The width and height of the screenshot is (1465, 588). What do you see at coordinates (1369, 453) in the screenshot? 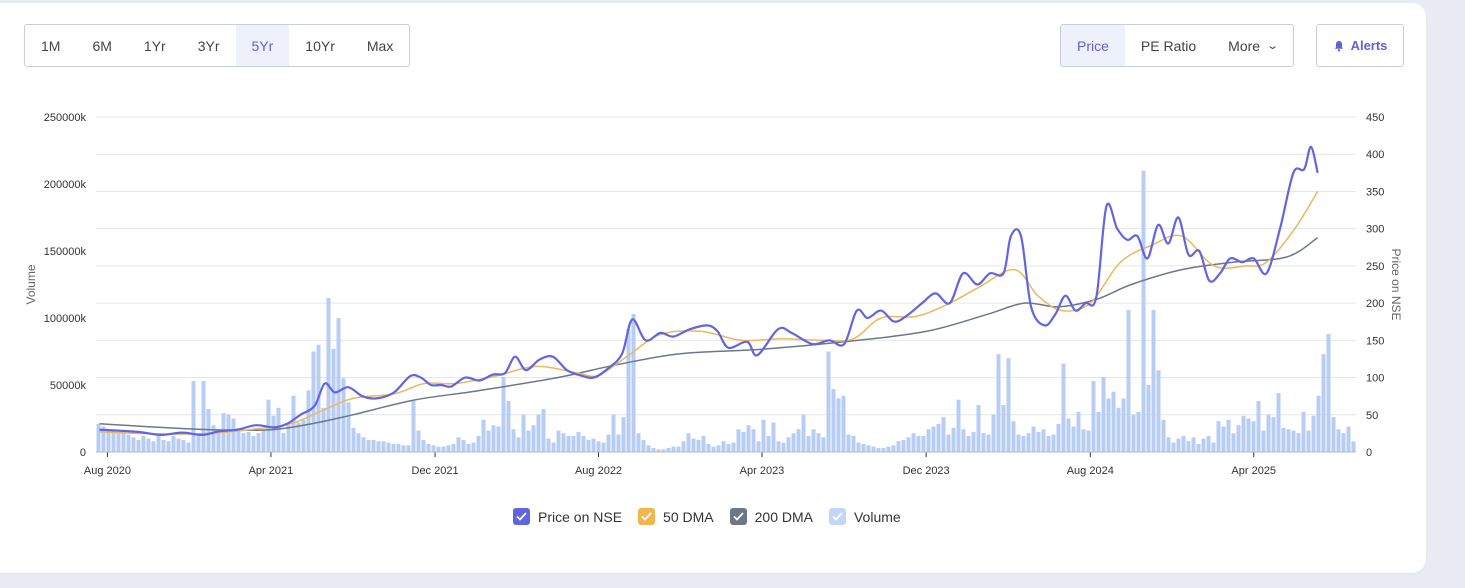
I see `y-right-tick-label: 0` at bounding box center [1369, 453].